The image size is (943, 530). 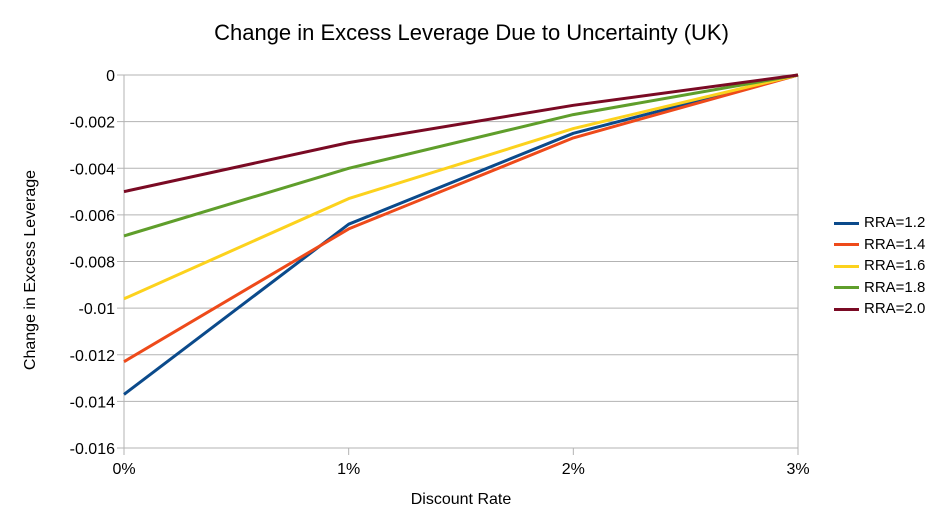 I want to click on y-tick-label: -0.002, so click(x=92, y=123).